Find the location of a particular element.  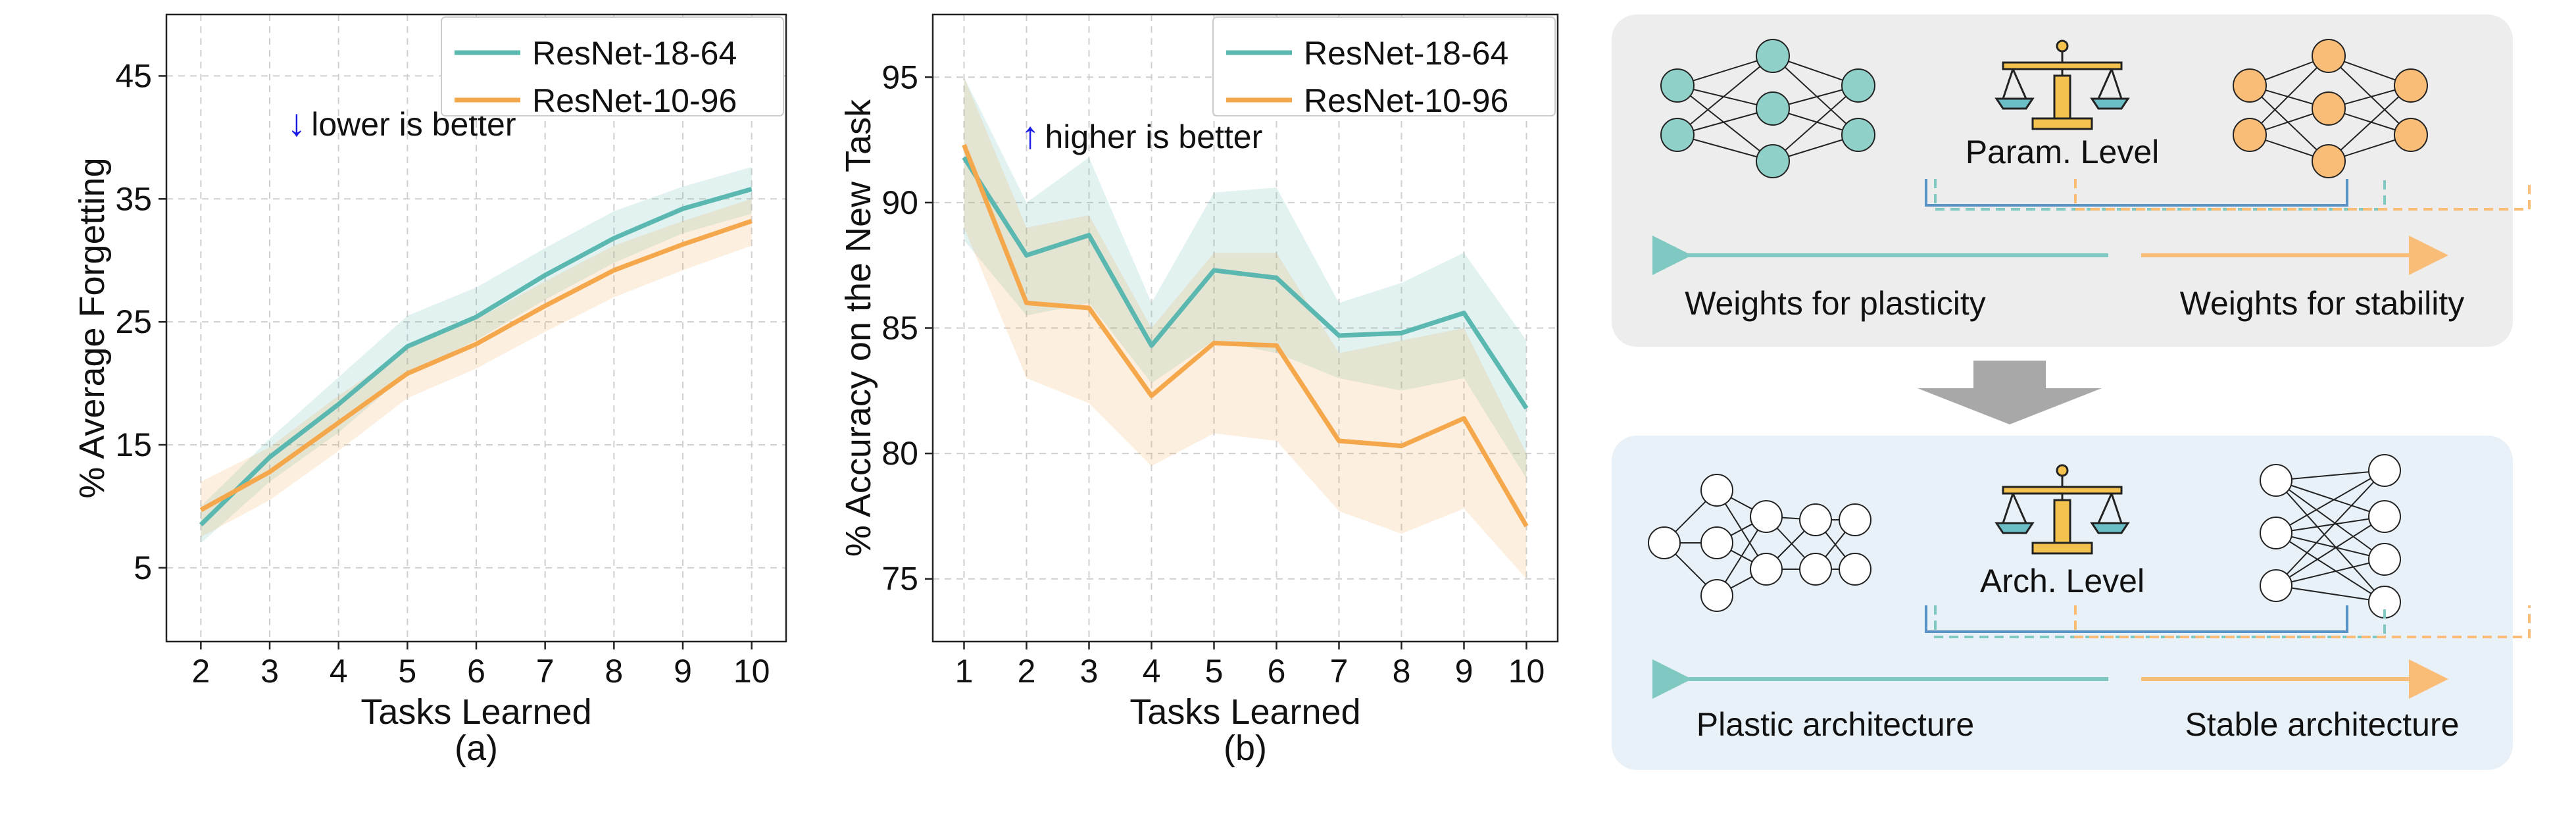

stable-network-icon is located at coordinates (2330, 536).